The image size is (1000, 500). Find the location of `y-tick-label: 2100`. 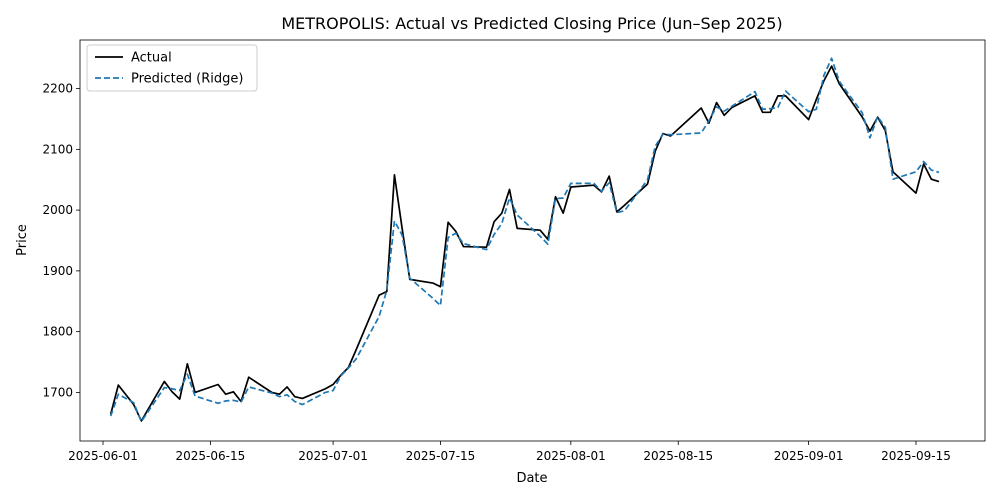

y-tick-label: 2100 is located at coordinates (57, 149).